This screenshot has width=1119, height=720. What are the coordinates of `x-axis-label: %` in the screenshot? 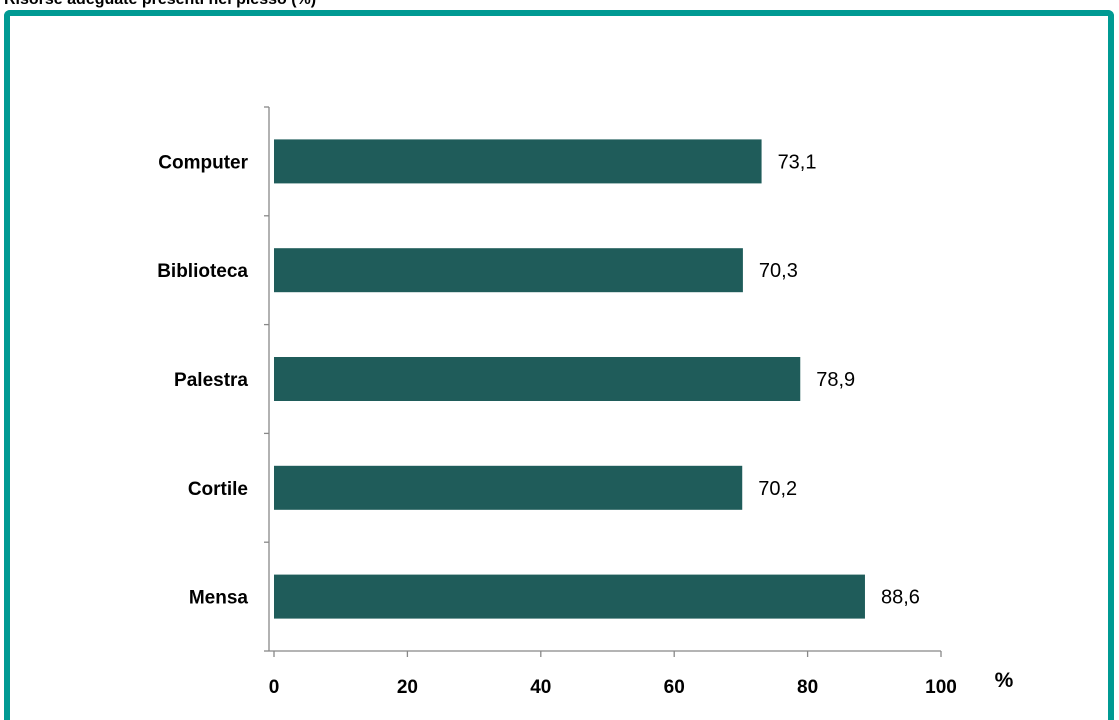 It's located at (1004, 680).